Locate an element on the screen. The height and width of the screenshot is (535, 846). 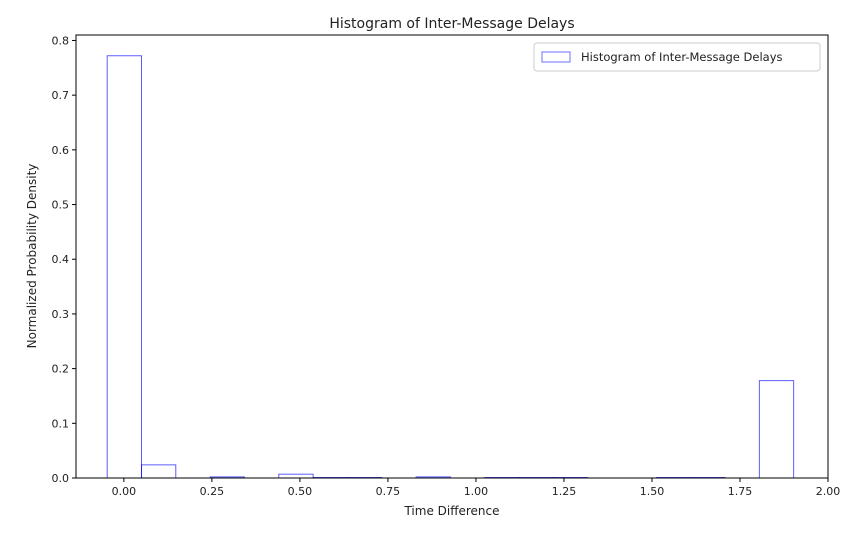
x-tick-label: 1.75 is located at coordinates (740, 491).